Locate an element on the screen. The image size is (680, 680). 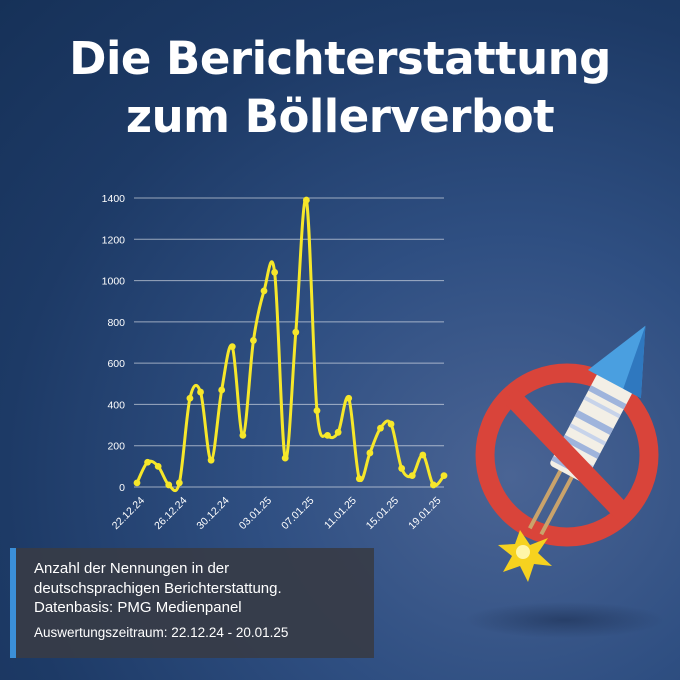
info-period: Auswertungszeitraum: 22.12.24 - 20.01.25 is located at coordinates (161, 632).